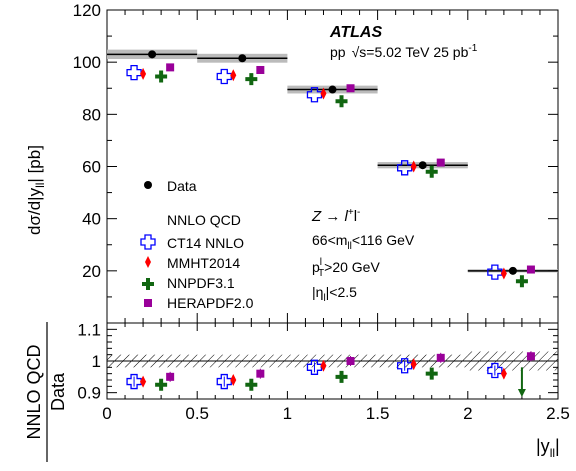  Describe the element at coordinates (335, 216) in the screenshot. I see `process-label: Z → l+l-` at that location.